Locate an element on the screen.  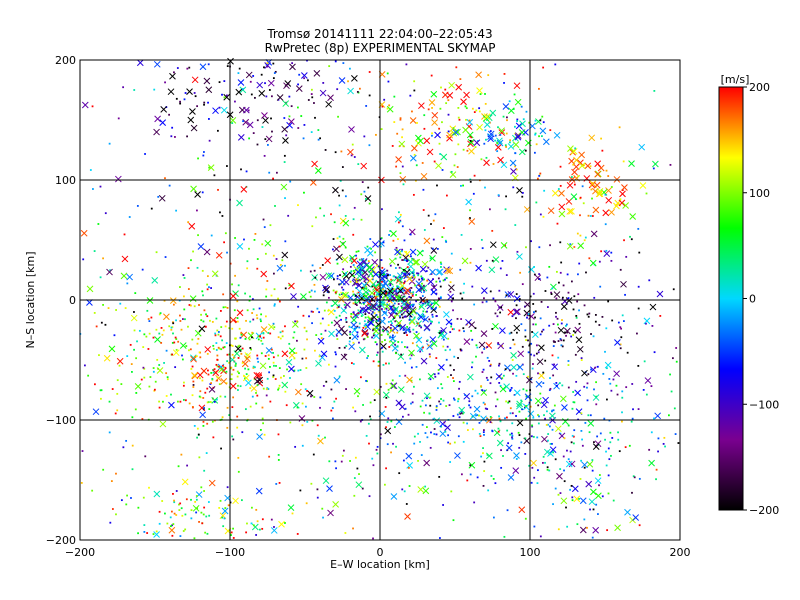
colorbar-tick-label: −200 is located at coordinates (764, 510).